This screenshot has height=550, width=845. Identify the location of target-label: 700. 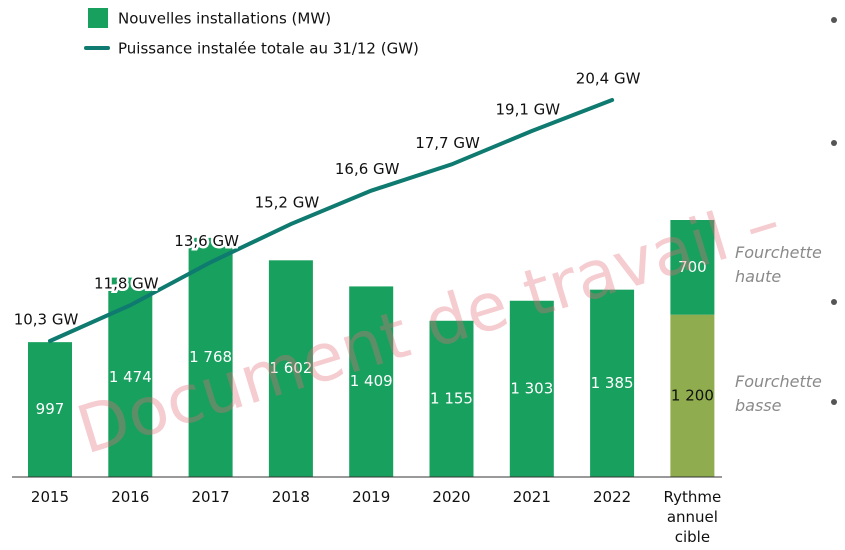
(692, 267).